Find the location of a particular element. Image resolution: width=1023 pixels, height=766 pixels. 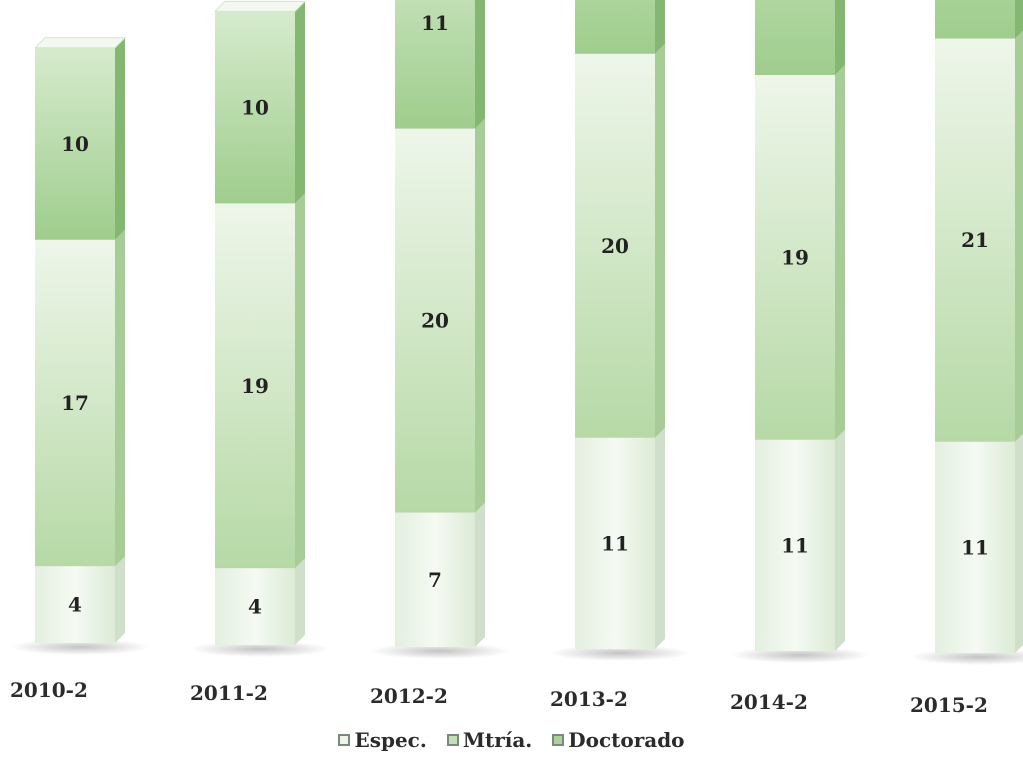

data-label-doctorado: 11 is located at coordinates (435, 23).